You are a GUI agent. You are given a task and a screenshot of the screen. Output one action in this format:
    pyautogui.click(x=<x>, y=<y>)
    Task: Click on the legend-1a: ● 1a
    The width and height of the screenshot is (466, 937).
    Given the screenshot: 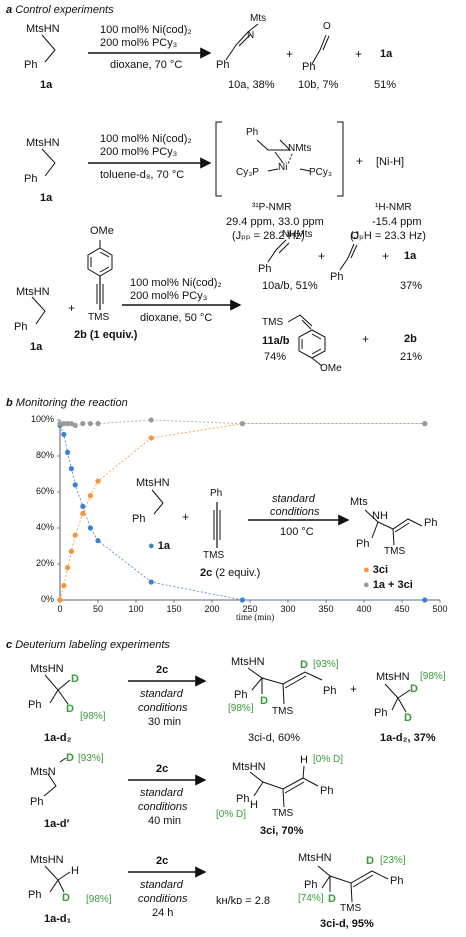 What is the action you would take?
    pyautogui.click(x=159, y=546)
    